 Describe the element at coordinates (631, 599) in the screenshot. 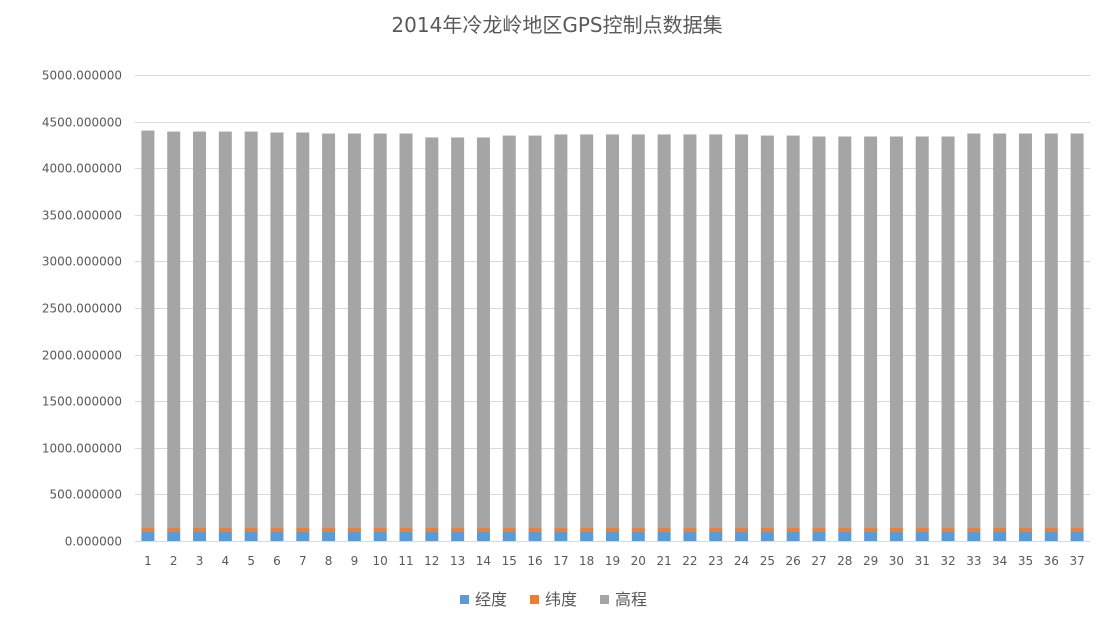

I see `legend-label: 高程` at that location.